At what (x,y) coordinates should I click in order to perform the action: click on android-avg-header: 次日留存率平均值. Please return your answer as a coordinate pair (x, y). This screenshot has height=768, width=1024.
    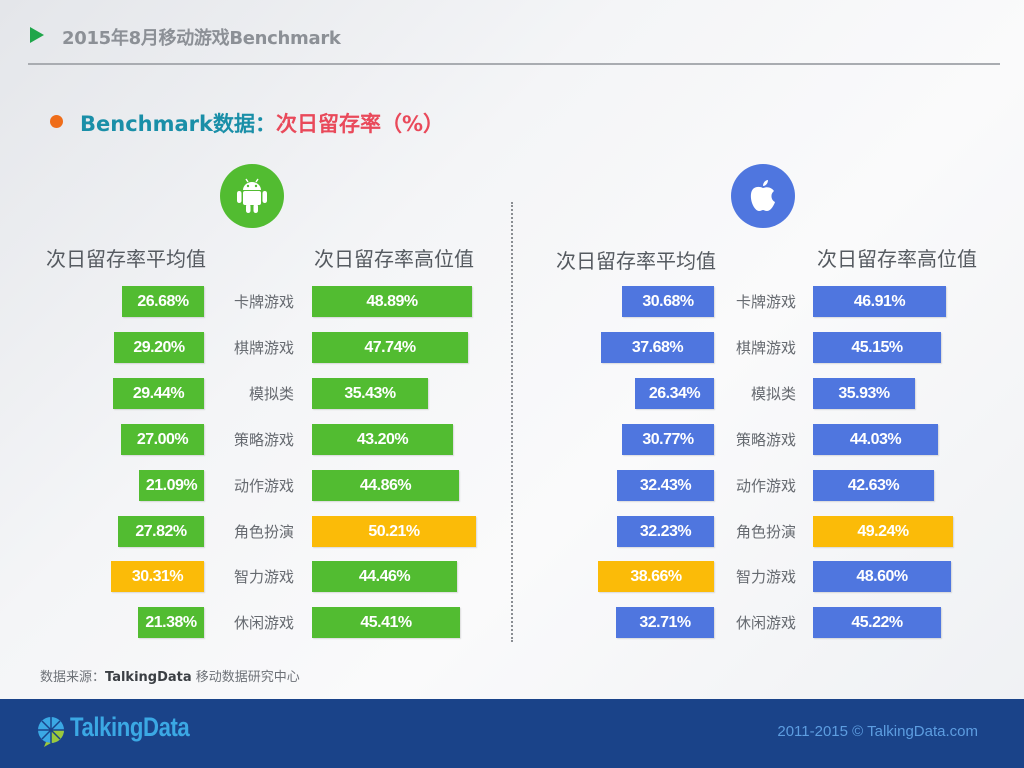
    Looking at the image, I should click on (126, 259).